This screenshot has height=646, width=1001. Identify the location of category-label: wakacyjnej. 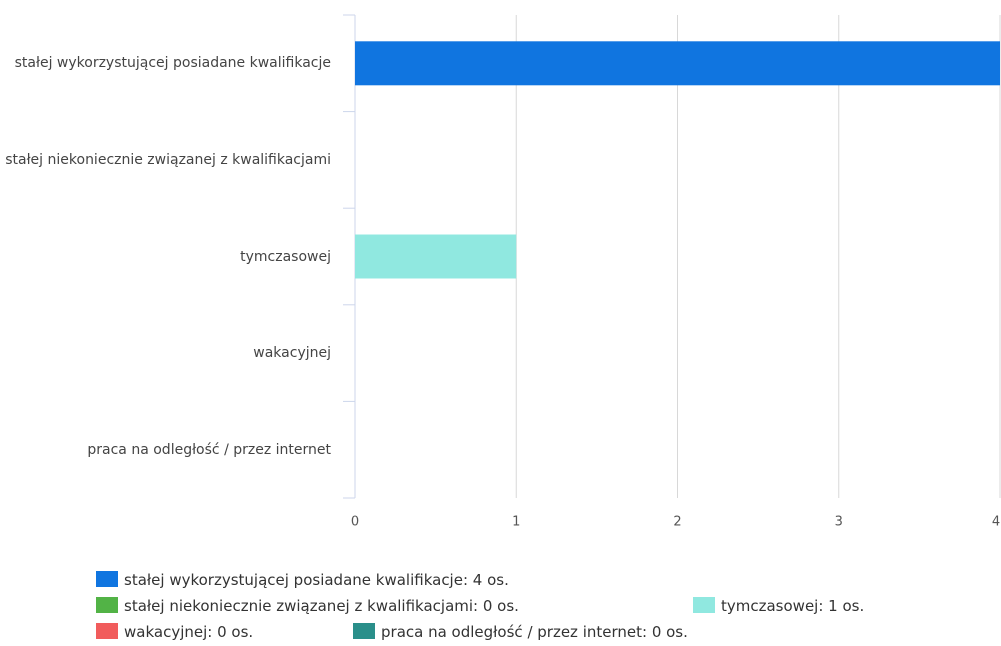
(292, 353).